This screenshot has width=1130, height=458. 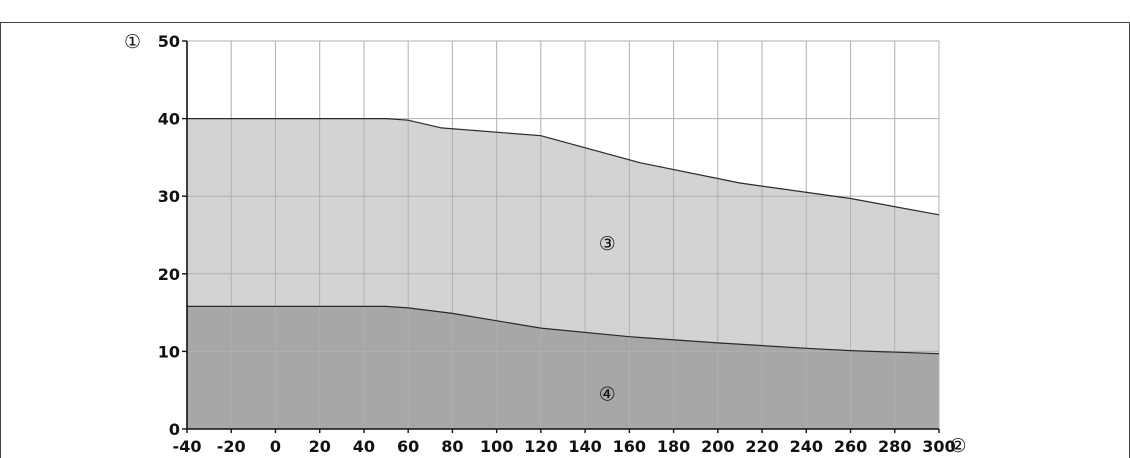 I want to click on y-tick-label-50: 50, so click(x=169, y=41).